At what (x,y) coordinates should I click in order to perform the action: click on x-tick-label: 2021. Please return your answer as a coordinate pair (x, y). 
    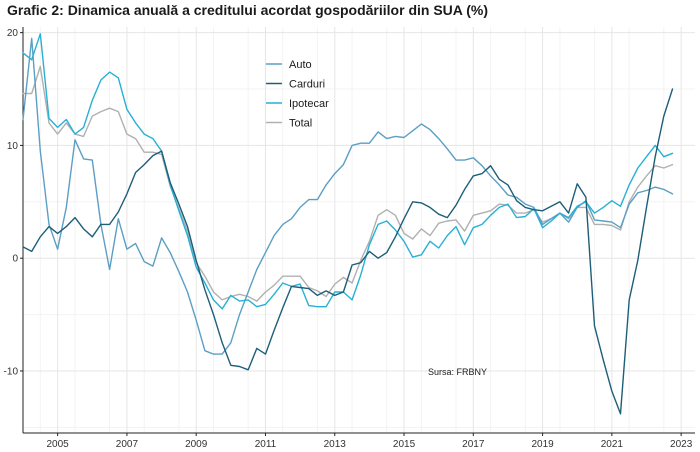
    Looking at the image, I should click on (612, 444).